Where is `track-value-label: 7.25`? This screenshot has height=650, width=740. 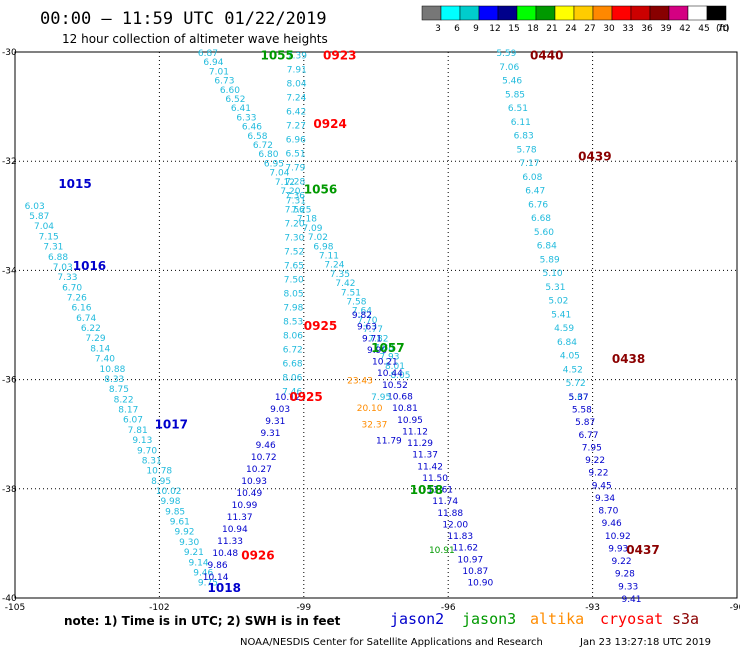
track-value-label: 7.25 is located at coordinates (301, 210).